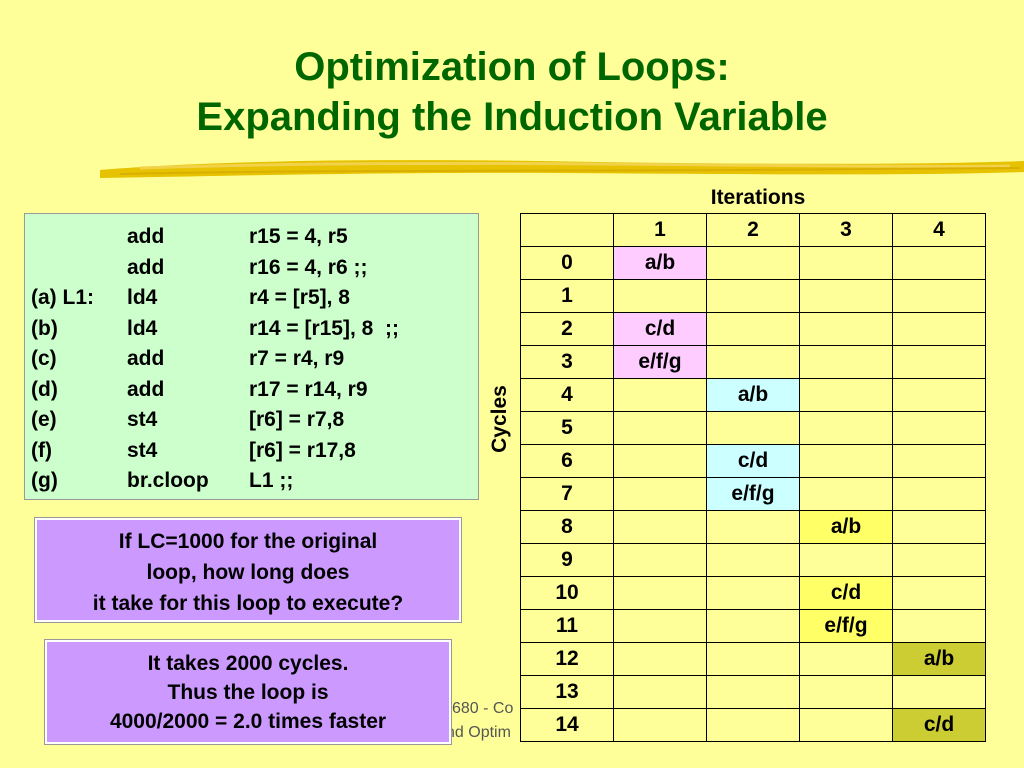 The image size is (1024, 768). I want to click on question-line-2: loop, how long does, so click(248, 572).